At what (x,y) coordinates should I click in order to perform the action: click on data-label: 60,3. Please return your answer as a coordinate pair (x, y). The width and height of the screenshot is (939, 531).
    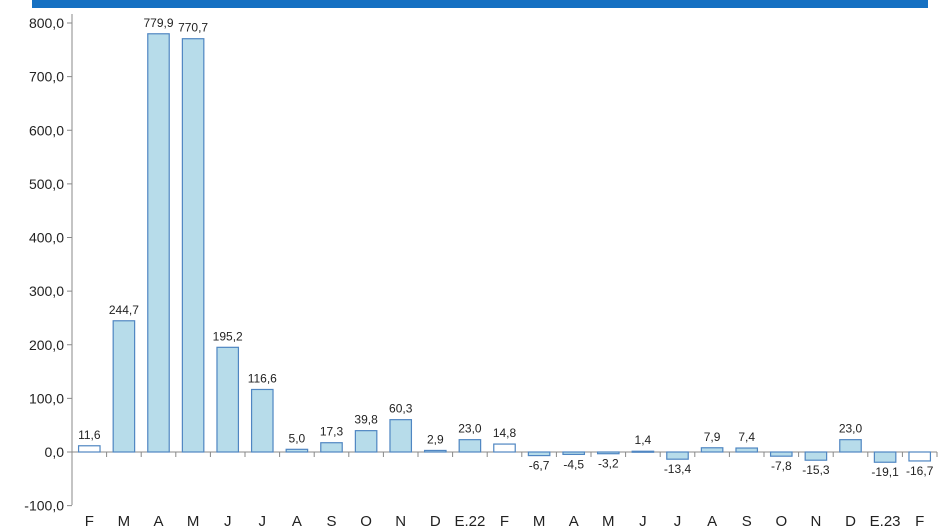
    Looking at the image, I should click on (401, 409).